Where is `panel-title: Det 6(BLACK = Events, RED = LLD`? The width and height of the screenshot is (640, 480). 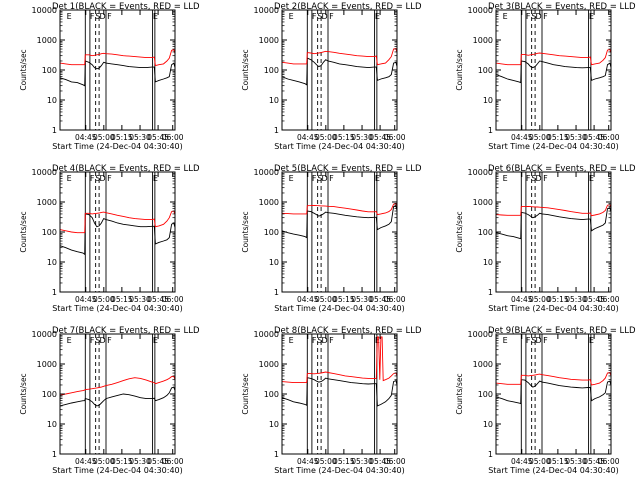 panel-title: Det 6(BLACK = Events, RED = LLD is located at coordinates (562, 169).